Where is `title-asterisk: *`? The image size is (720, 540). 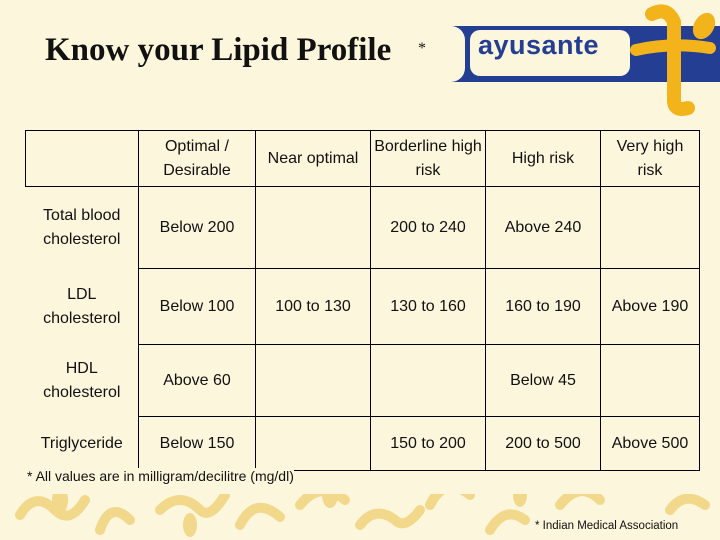 title-asterisk: * is located at coordinates (422, 48).